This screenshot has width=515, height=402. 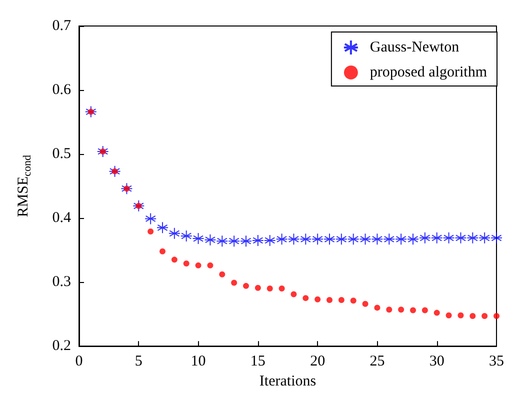 I want to click on y-tick-label: 0.7, so click(x=62, y=26).